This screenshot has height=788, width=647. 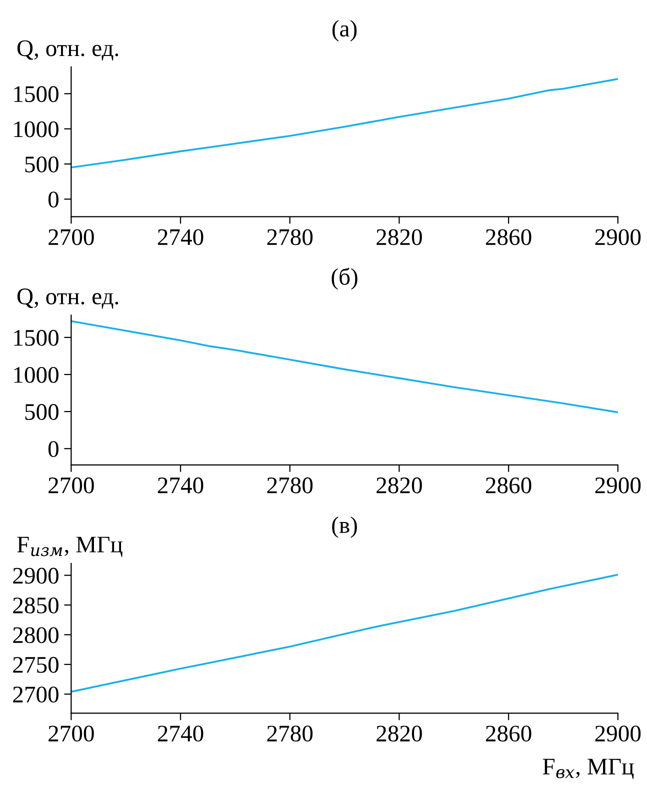 What do you see at coordinates (35, 635) in the screenshot?
I see `y-tick-label: 2800` at bounding box center [35, 635].